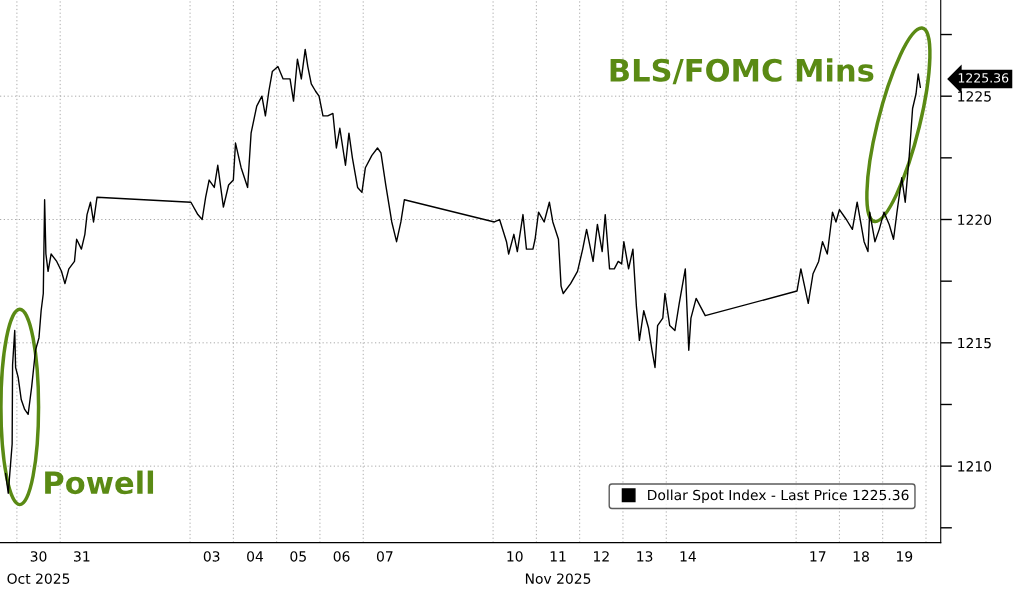  Describe the element at coordinates (742, 71) in the screenshot. I see `annotation: BLS/FOMC Mins` at that location.